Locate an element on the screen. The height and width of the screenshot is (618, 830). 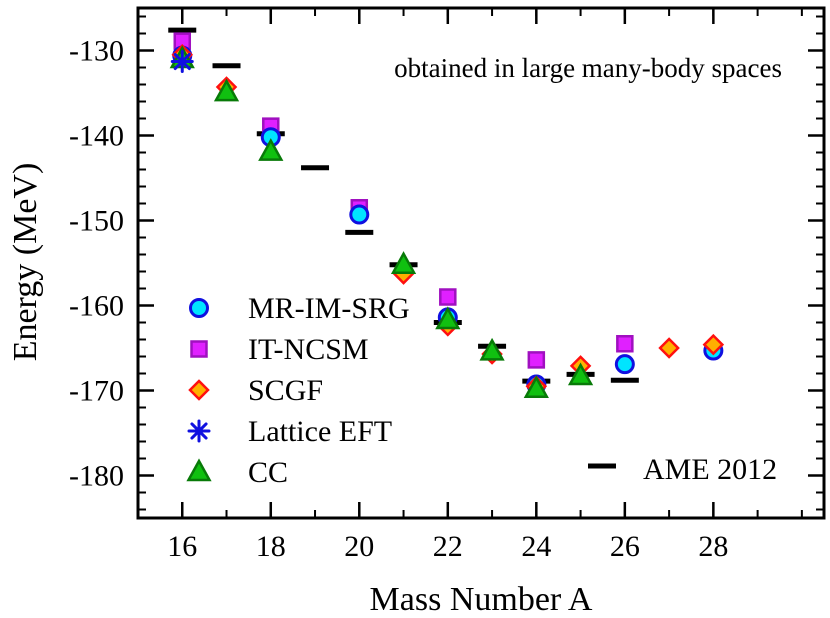
legend-label-ame-2012: AME 2012 is located at coordinates (710, 469).